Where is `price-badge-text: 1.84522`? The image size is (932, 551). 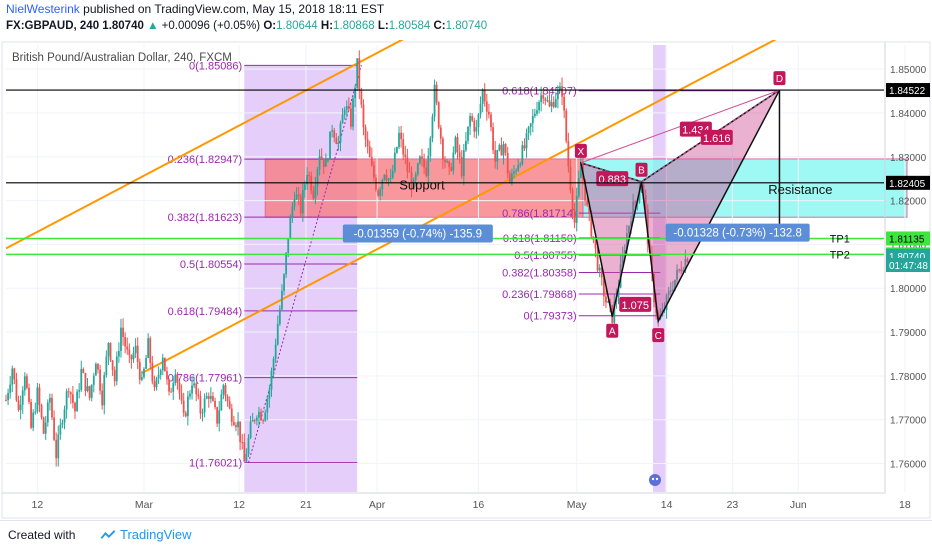 price-badge-text: 1.84522 is located at coordinates (907, 91).